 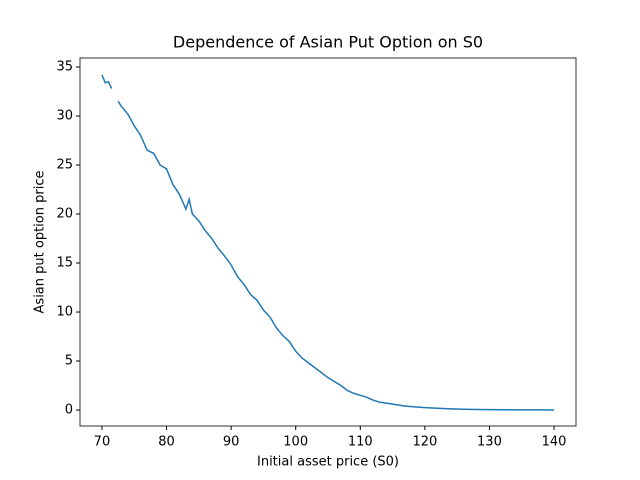 What do you see at coordinates (166, 442) in the screenshot?
I see `x-tick-label: 80` at bounding box center [166, 442].